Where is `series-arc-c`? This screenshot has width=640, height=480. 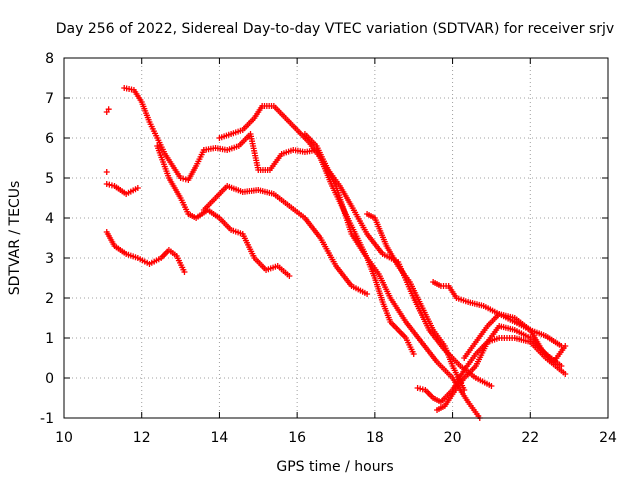 series-arc-c is located at coordinates (164, 134).